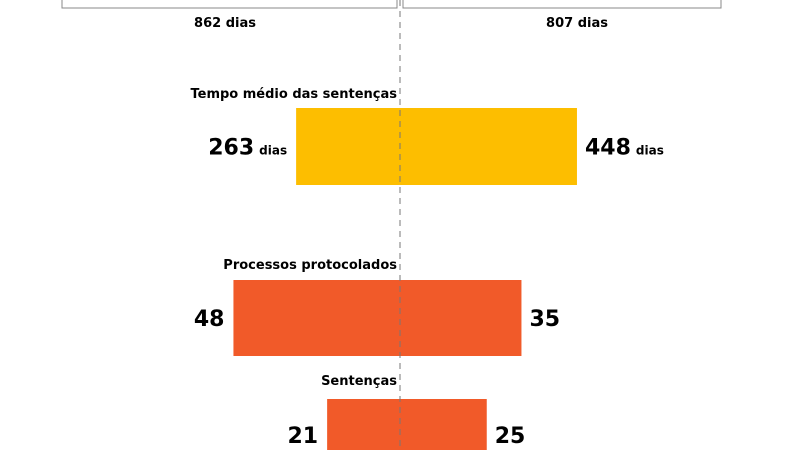  What do you see at coordinates (510, 436) in the screenshot?
I see `right-value-label: 25` at bounding box center [510, 436].